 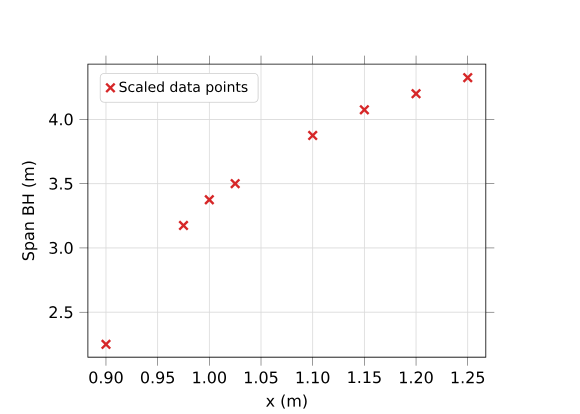 What do you see at coordinates (286, 401) in the screenshot?
I see `x-axis-title: x (m)` at bounding box center [286, 401].